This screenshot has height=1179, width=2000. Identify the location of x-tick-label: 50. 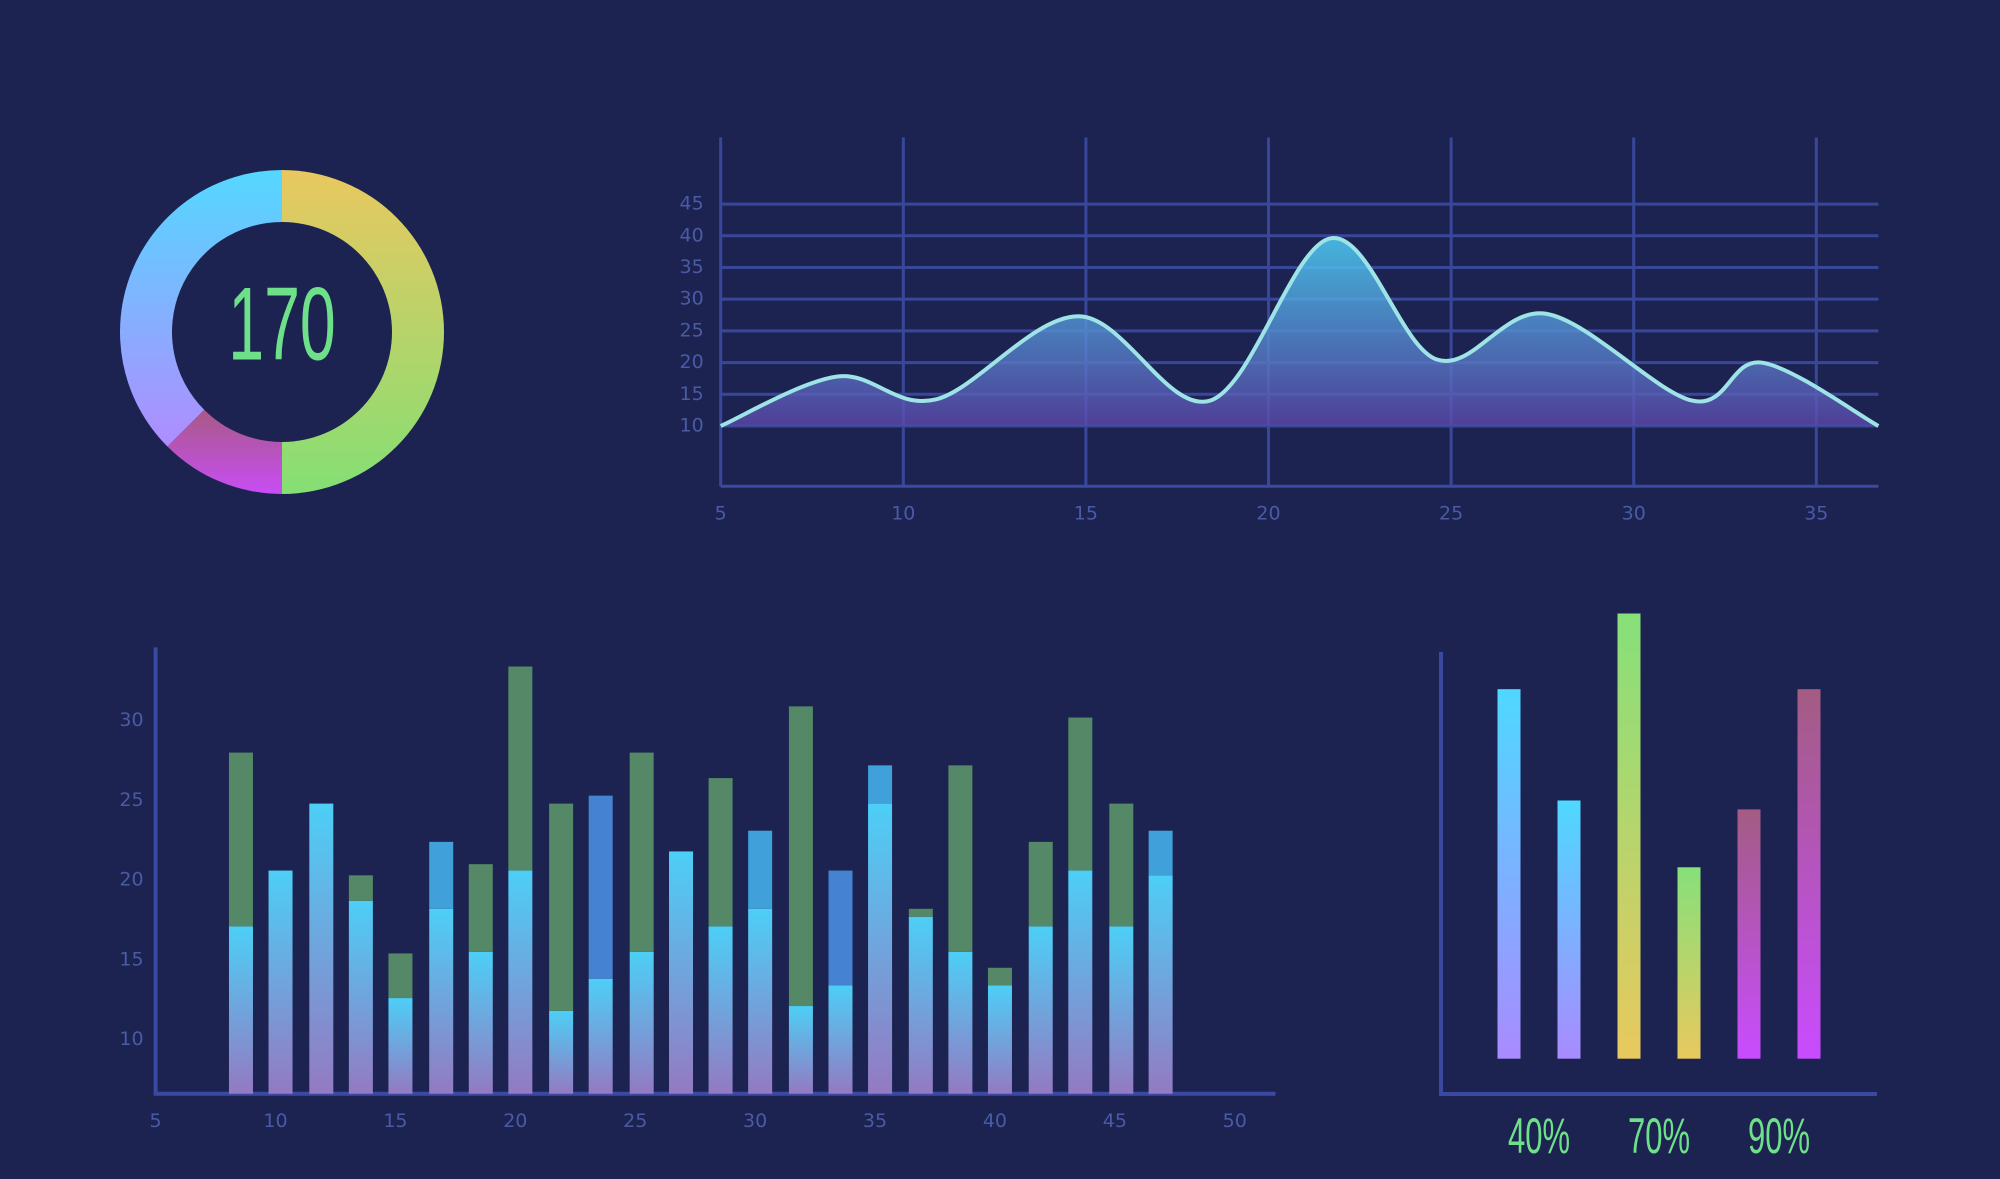
(1235, 1121).